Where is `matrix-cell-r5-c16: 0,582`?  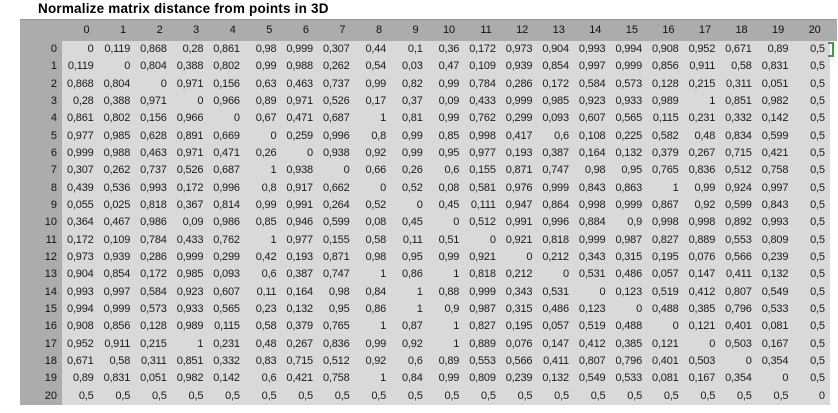
matrix-cell-r5-c16: 0,582 is located at coordinates (665, 135).